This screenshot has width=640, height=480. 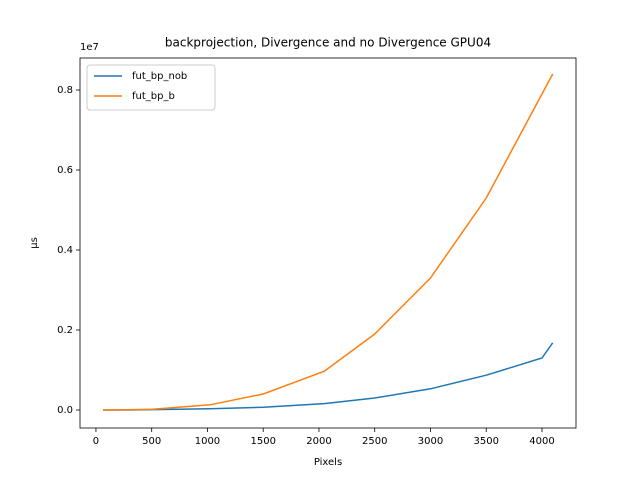 What do you see at coordinates (318, 441) in the screenshot?
I see `x-tick-label: 2000` at bounding box center [318, 441].